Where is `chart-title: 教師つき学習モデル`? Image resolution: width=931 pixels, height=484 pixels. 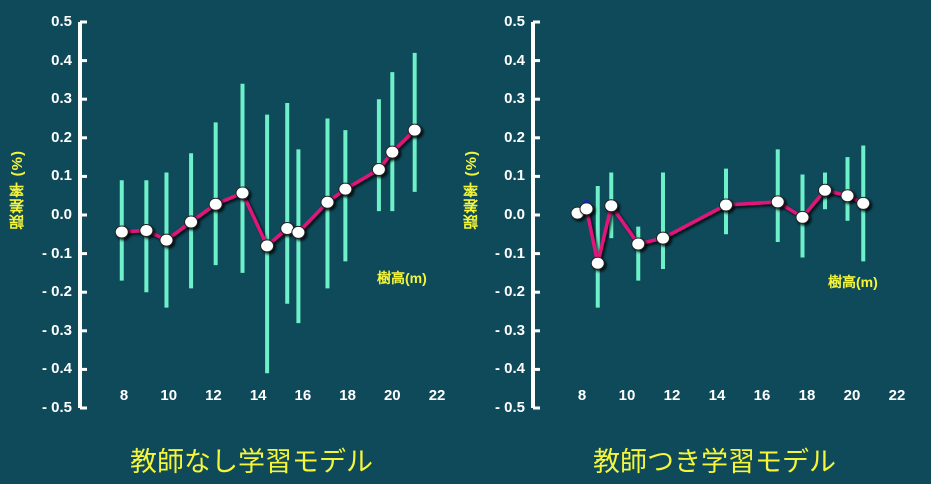
chart-title: 教師つき学習モデル is located at coordinates (714, 462).